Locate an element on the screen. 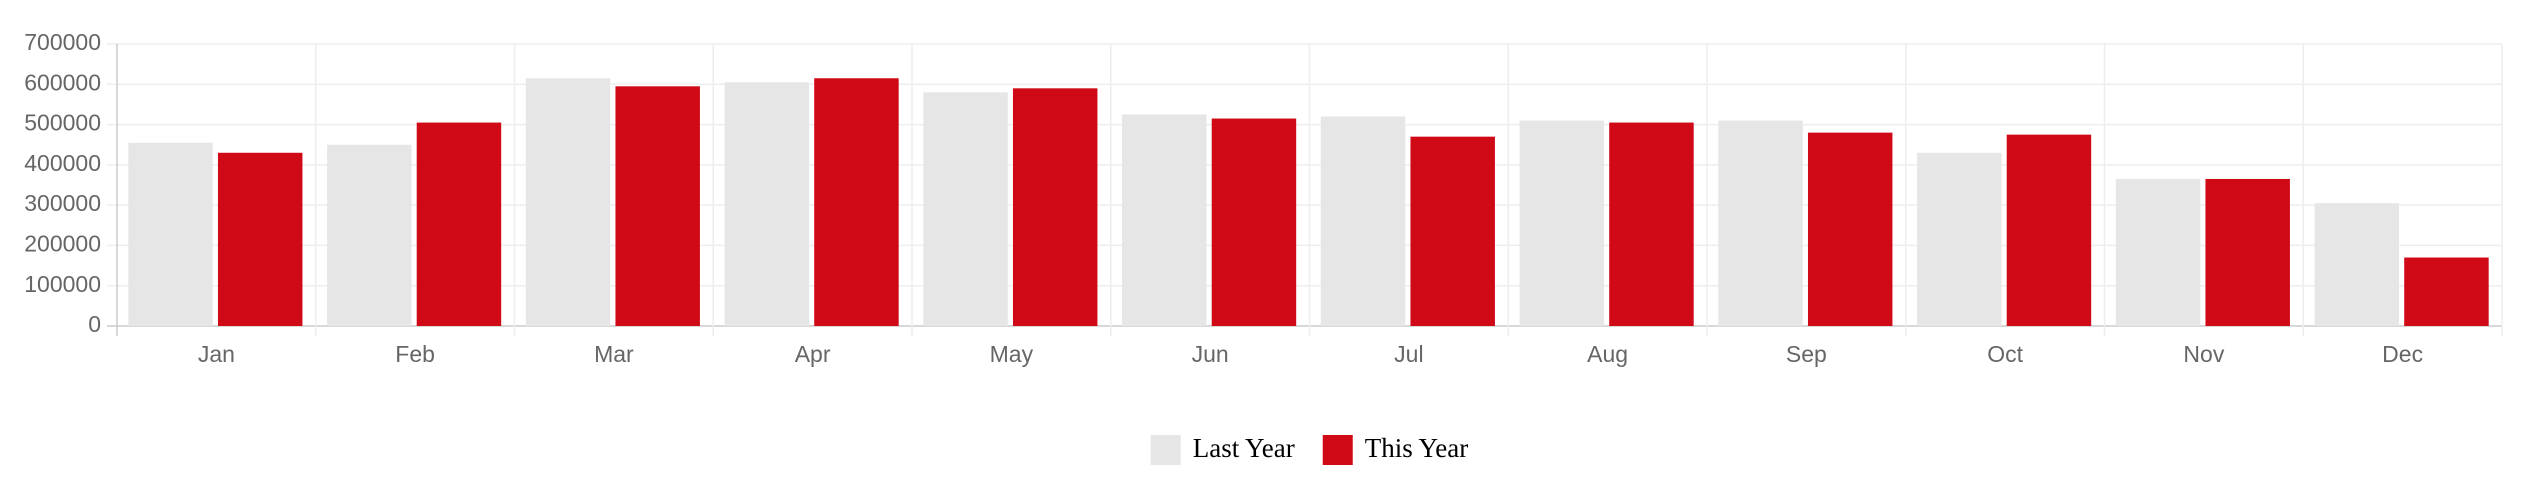 The width and height of the screenshot is (2542, 484). y-tick-label: 700000 is located at coordinates (62, 42).